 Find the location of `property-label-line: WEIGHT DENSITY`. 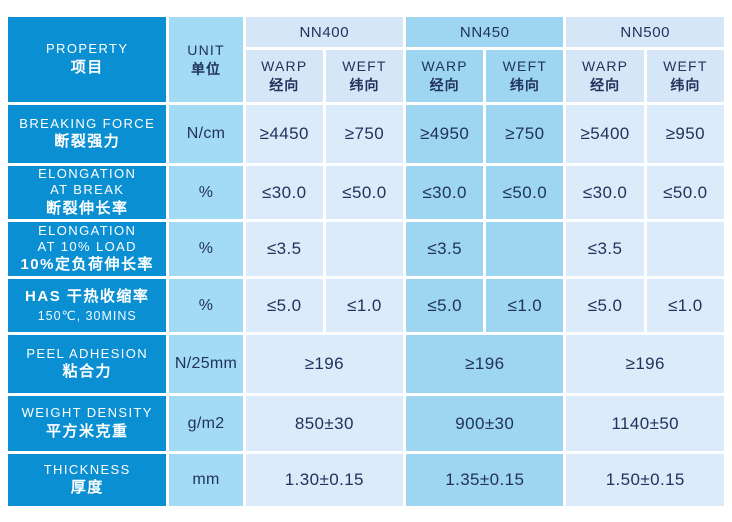

property-label-line: WEIGHT DENSITY is located at coordinates (87, 413).